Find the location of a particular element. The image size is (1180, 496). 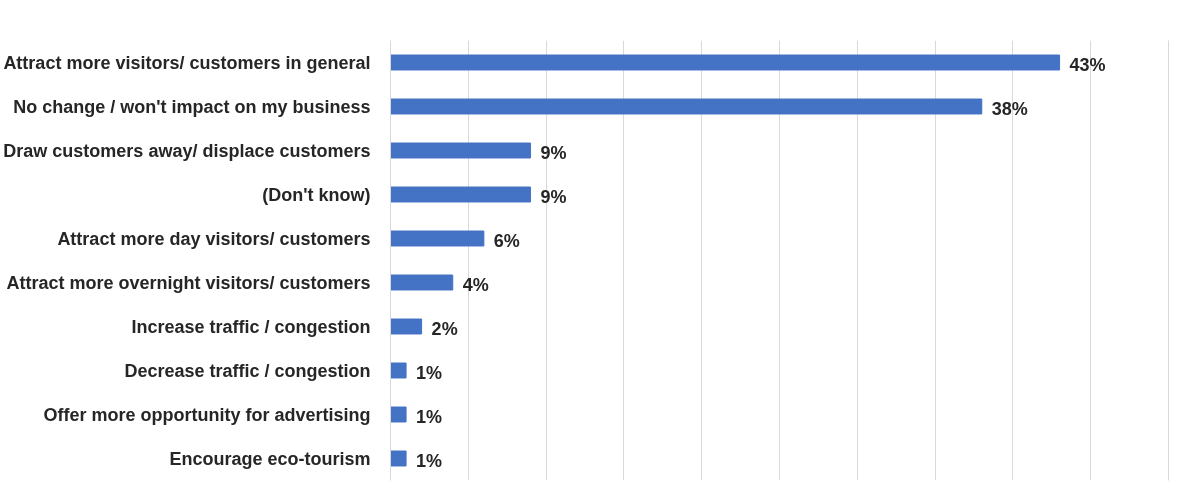

y-tick-label: Increase traffic / congestion is located at coordinates (251, 326).